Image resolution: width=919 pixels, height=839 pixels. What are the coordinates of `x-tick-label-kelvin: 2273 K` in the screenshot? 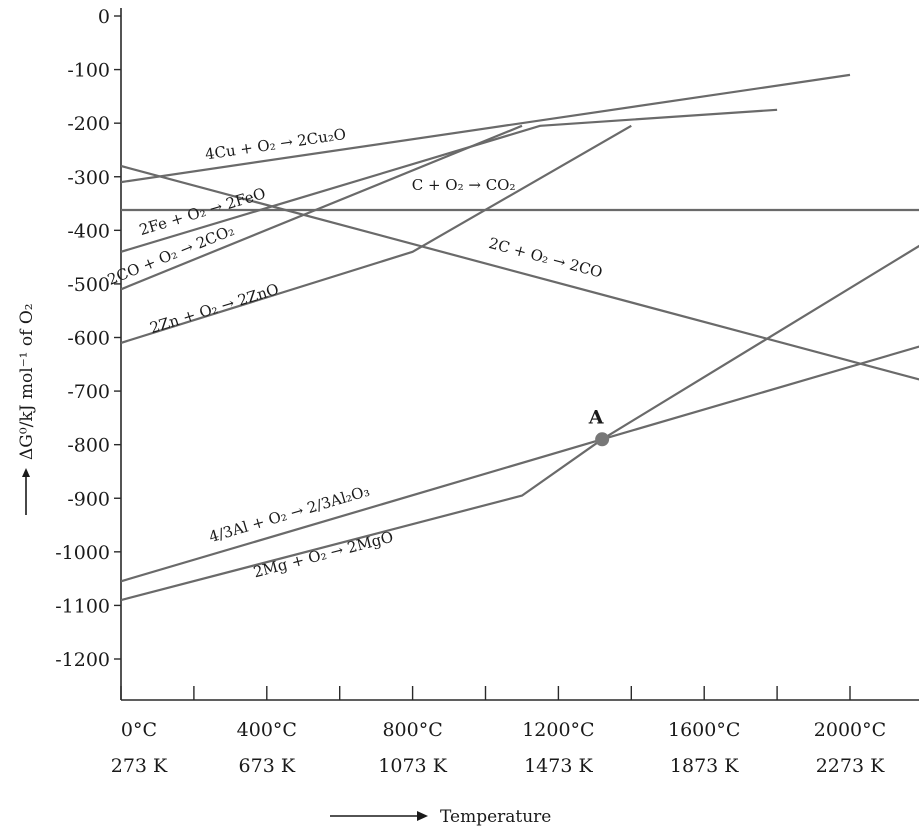 It's located at (850, 766).